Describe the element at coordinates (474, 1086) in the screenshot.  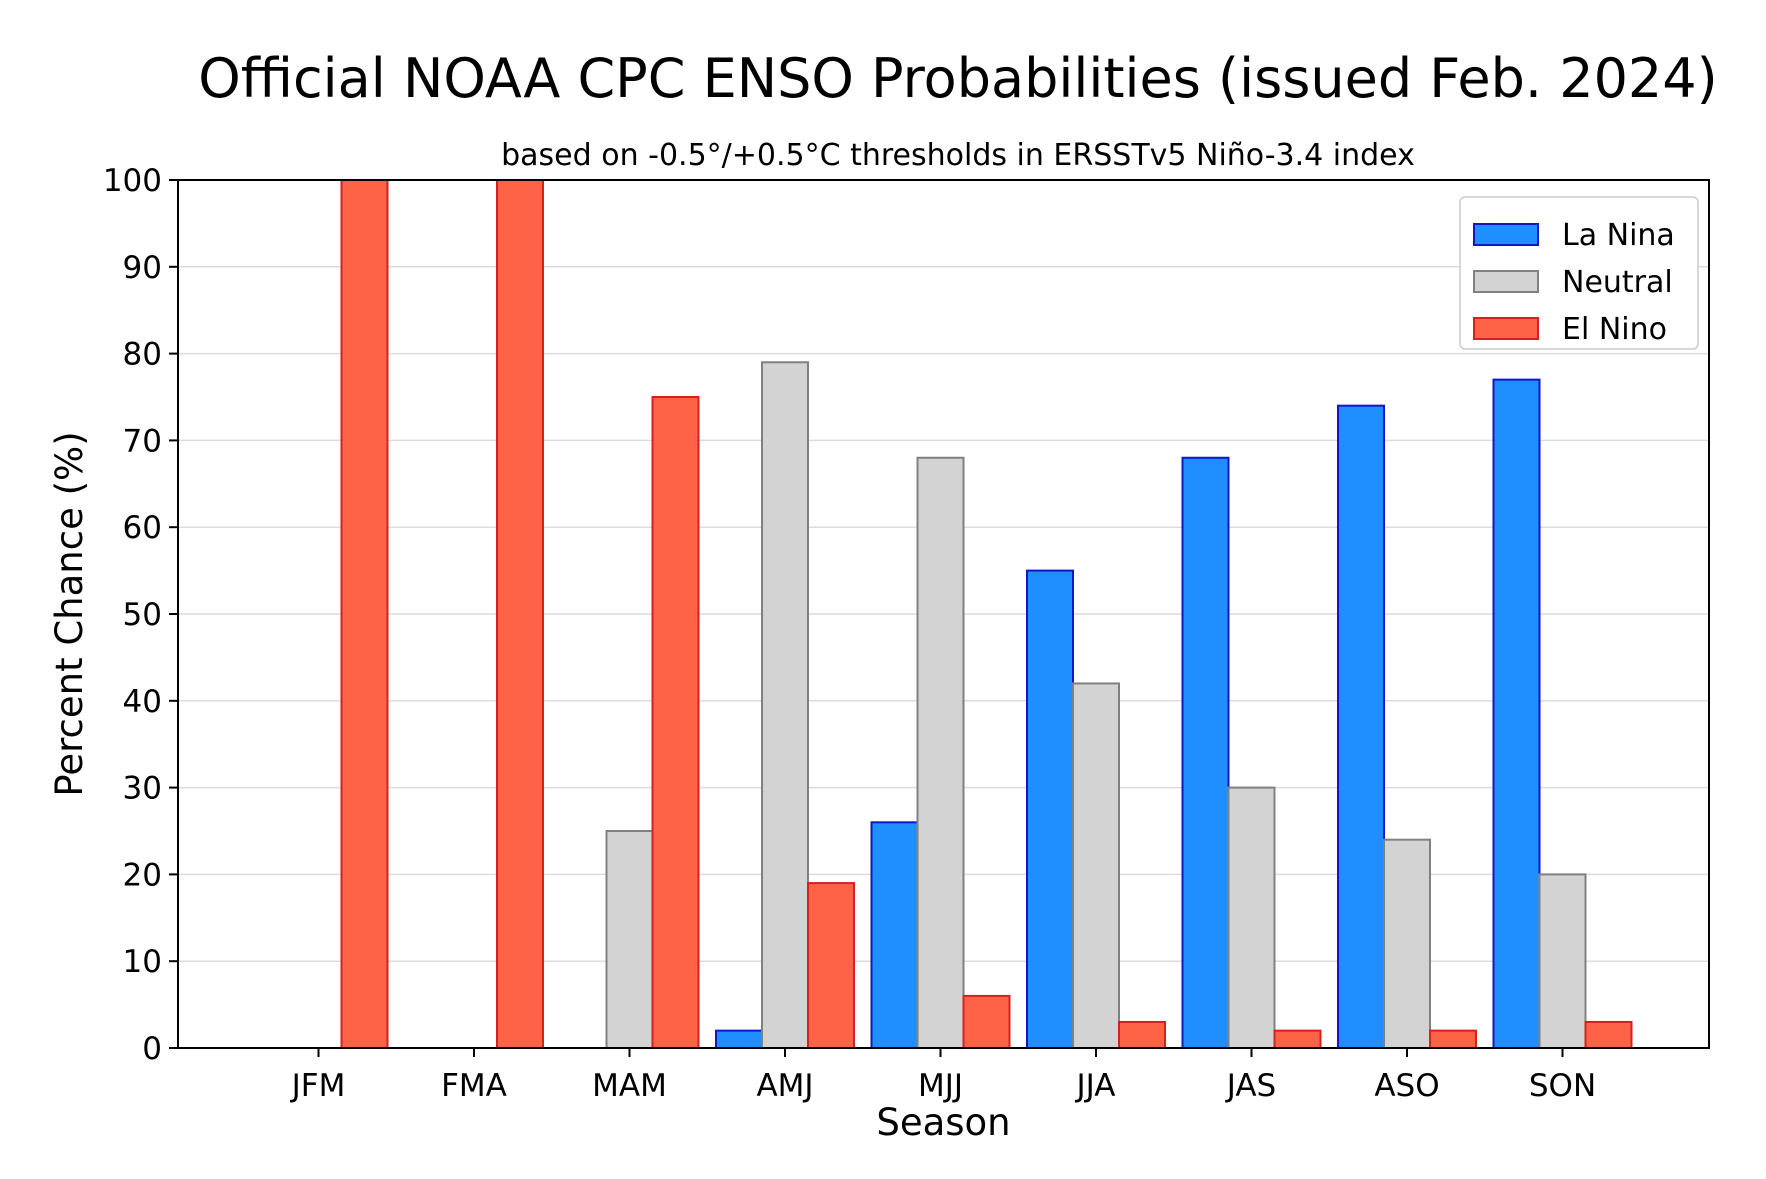
I see `x-tick-label: FMA` at that location.